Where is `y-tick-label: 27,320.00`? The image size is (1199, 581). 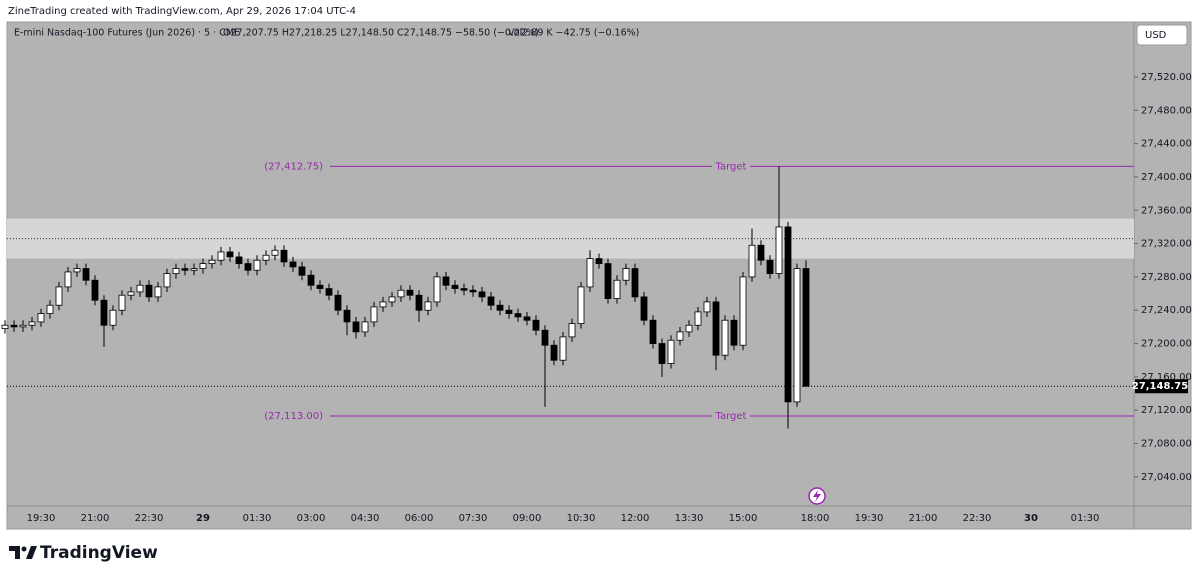
y-tick-label: 27,320.00 is located at coordinates (1166, 244).